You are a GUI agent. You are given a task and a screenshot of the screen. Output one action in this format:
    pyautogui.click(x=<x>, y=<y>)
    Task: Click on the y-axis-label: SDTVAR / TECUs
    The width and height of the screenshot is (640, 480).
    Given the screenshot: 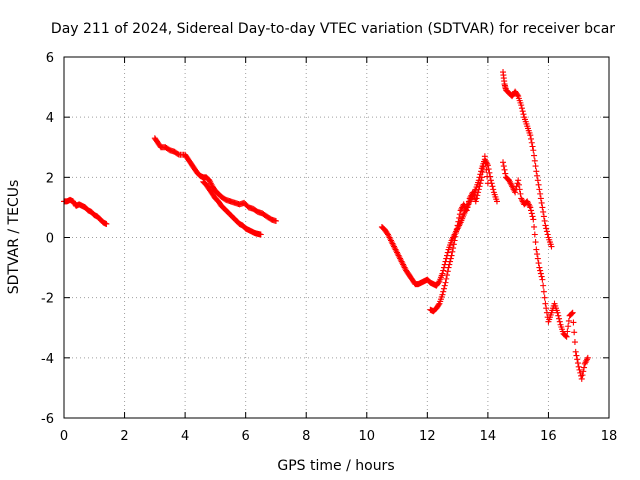 What is the action you would take?
    pyautogui.click(x=14, y=237)
    